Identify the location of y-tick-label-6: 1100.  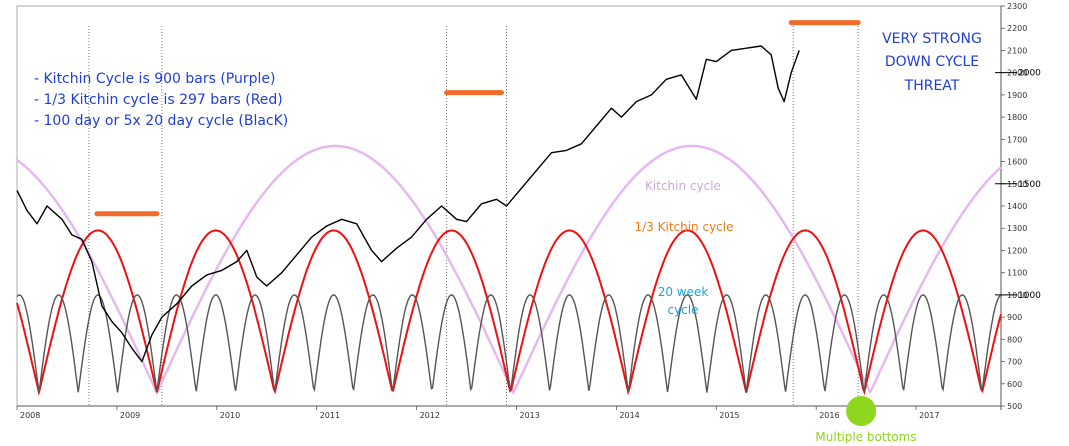
(1017, 273).